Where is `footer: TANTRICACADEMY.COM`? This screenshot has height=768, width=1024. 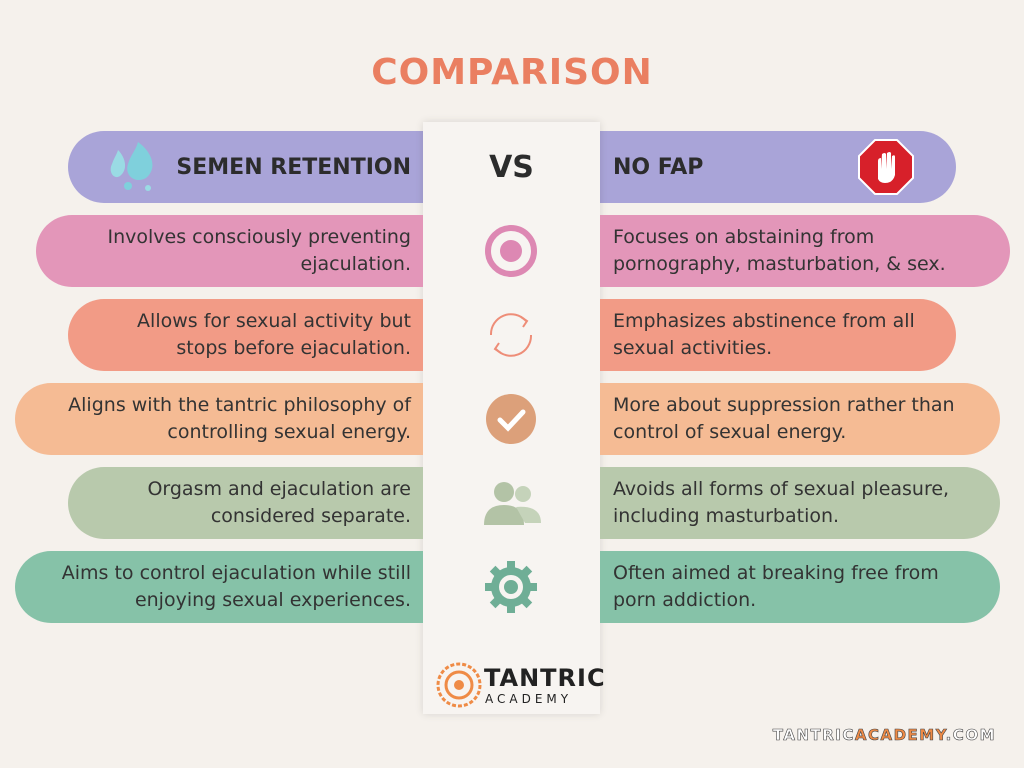
footer: TANTRICACADEMY.COM is located at coordinates (884, 735).